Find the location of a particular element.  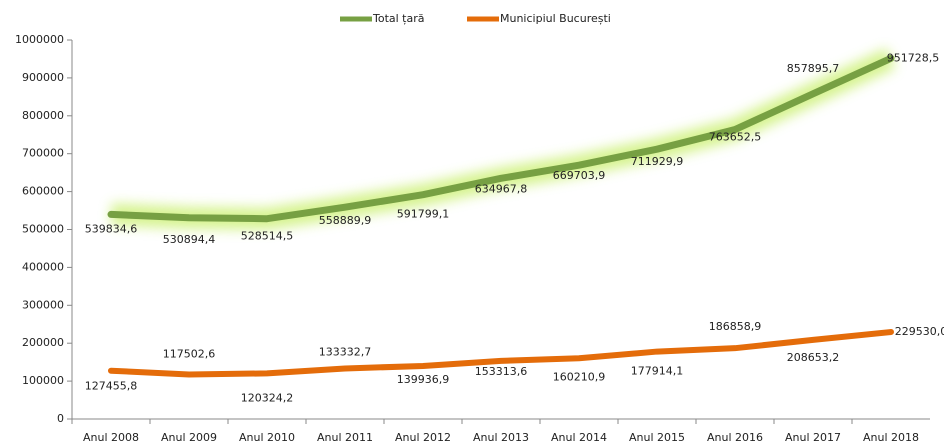

legend-label: Total țară is located at coordinates (398, 18).